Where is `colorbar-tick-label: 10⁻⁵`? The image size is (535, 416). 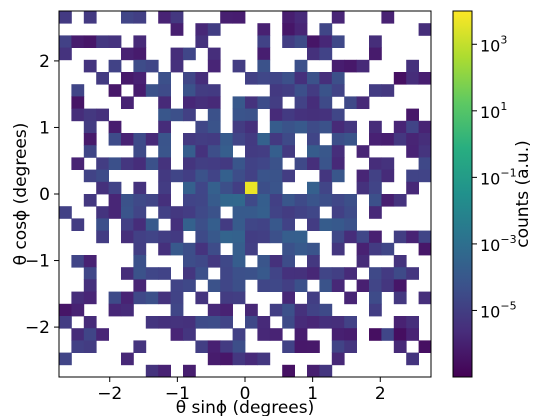 colorbar-tick-label: 10⁻⁵ is located at coordinates (498, 310).